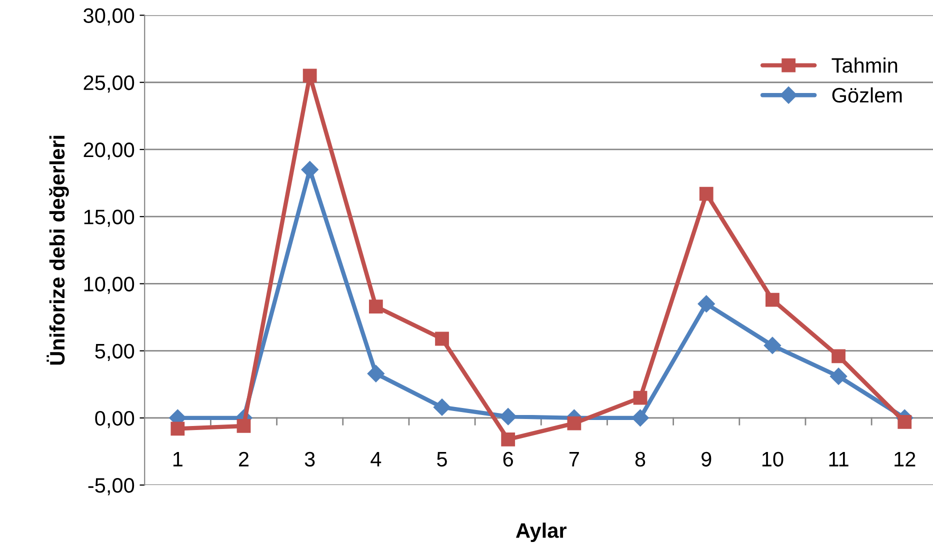  What do you see at coordinates (243, 459) in the screenshot?
I see `x-tick-label: 2` at bounding box center [243, 459].